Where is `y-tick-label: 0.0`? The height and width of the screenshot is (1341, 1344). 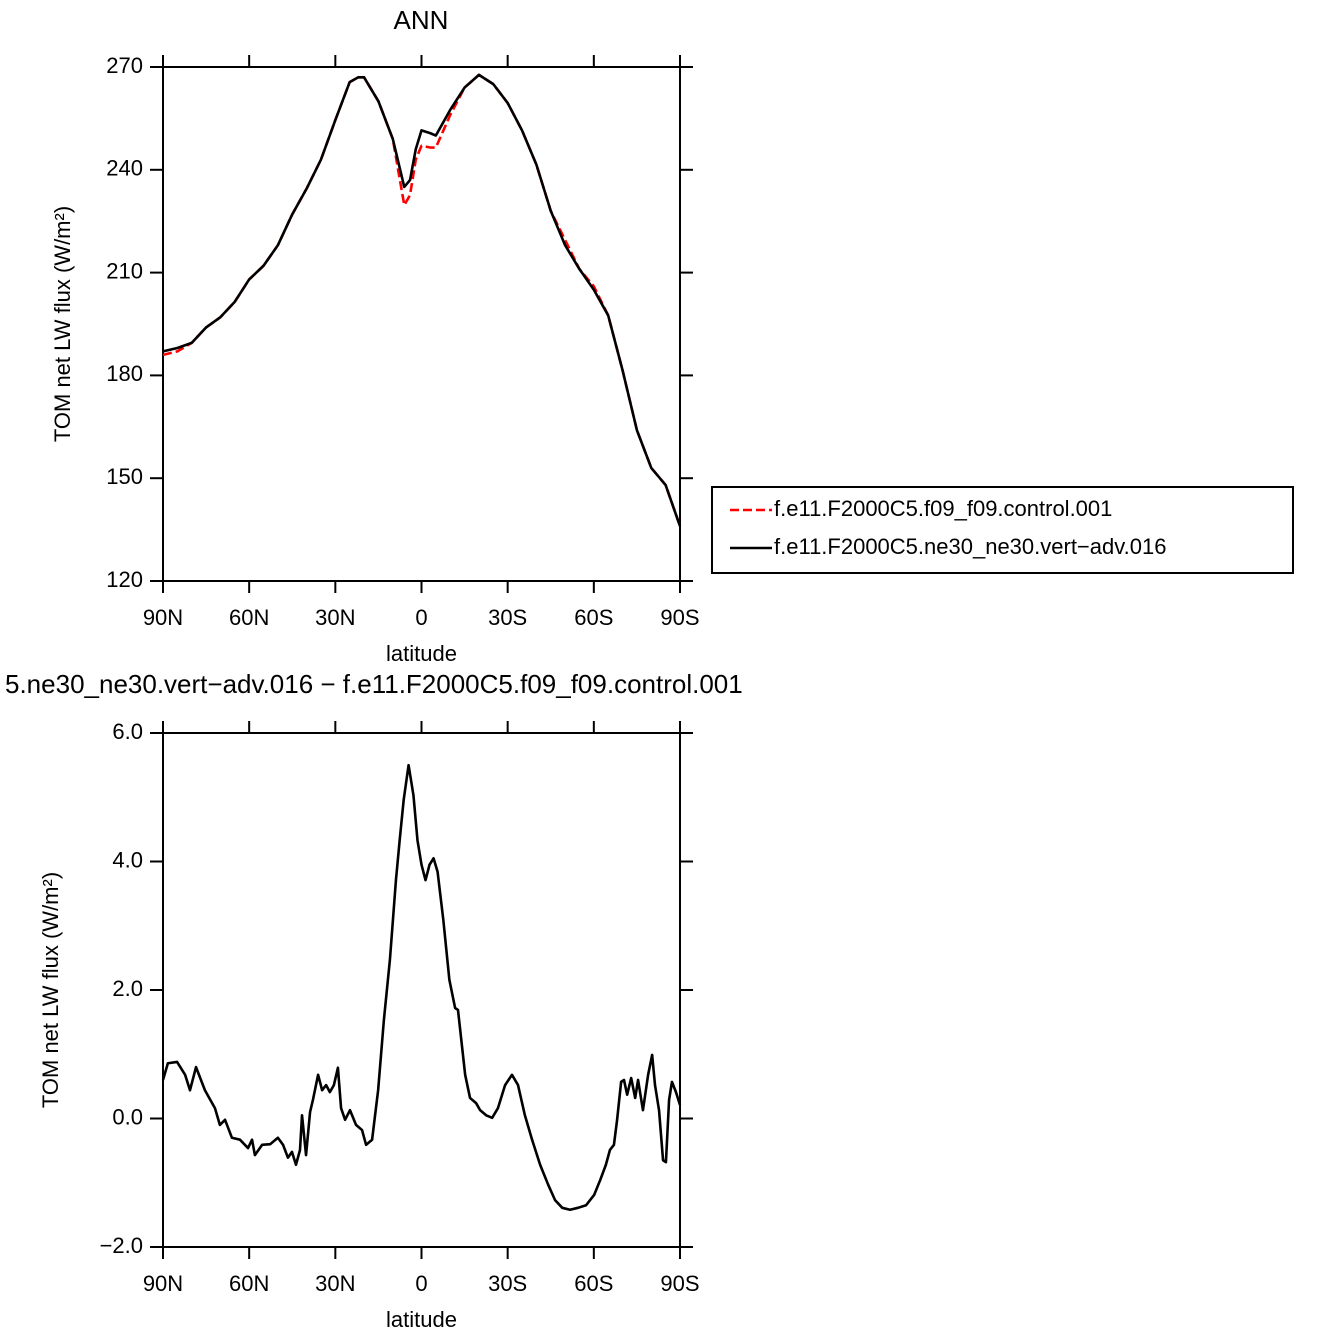
y-tick-label: 0.0 is located at coordinates (127, 1116).